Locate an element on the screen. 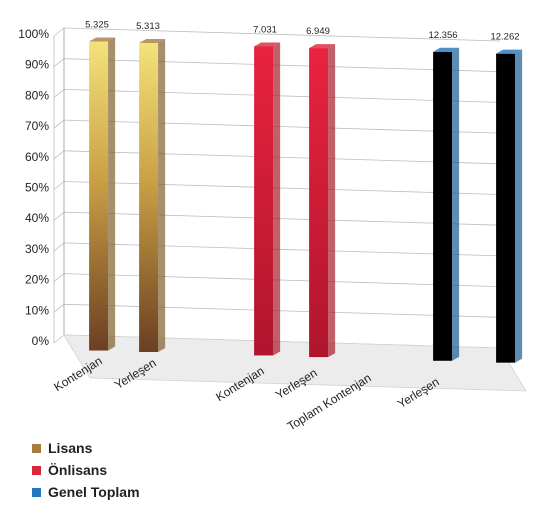  data-label: 7.031 is located at coordinates (265, 29).